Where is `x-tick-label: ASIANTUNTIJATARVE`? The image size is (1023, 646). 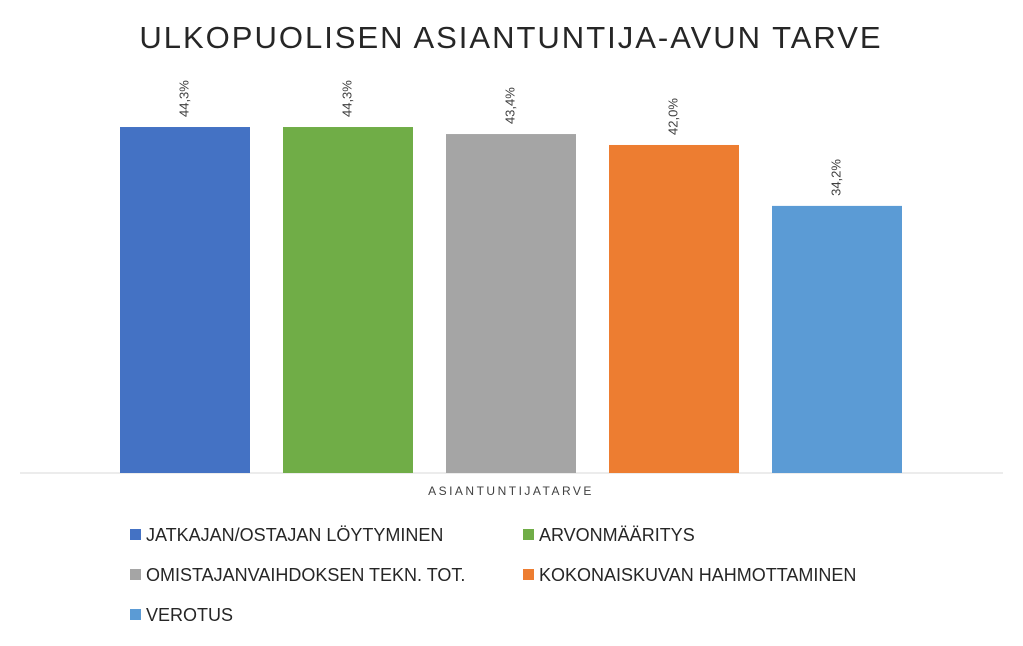 x-tick-label: ASIANTUNTIJATARVE is located at coordinates (511, 491).